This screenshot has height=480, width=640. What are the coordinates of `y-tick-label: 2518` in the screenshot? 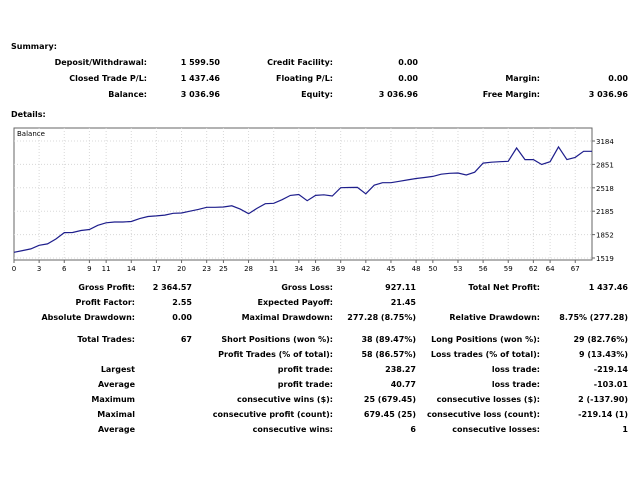 It's located at (605, 189).